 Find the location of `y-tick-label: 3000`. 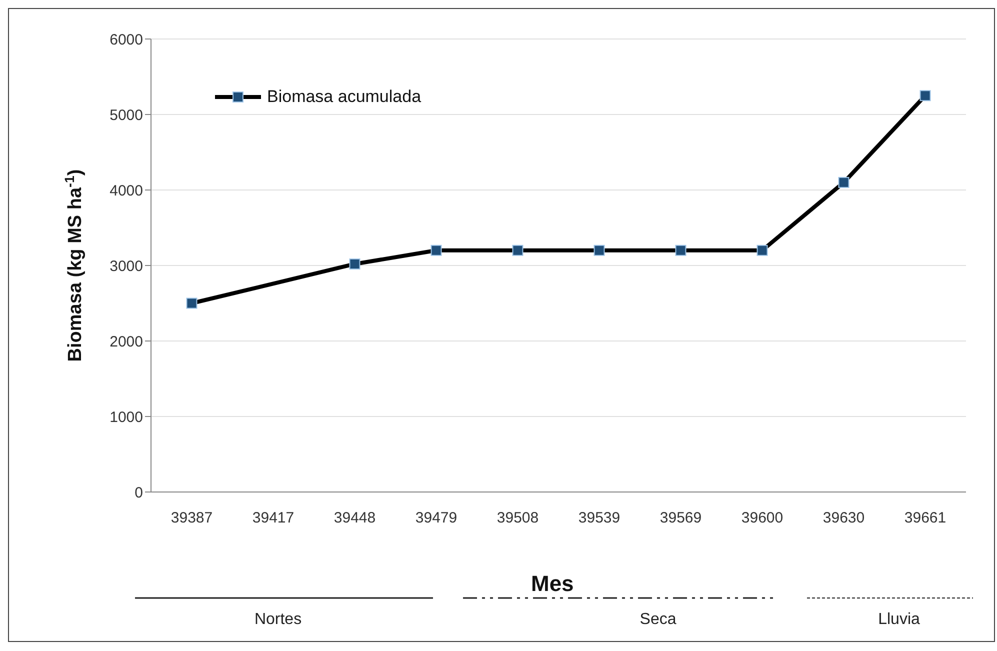

y-tick-label: 3000 is located at coordinates (126, 266).